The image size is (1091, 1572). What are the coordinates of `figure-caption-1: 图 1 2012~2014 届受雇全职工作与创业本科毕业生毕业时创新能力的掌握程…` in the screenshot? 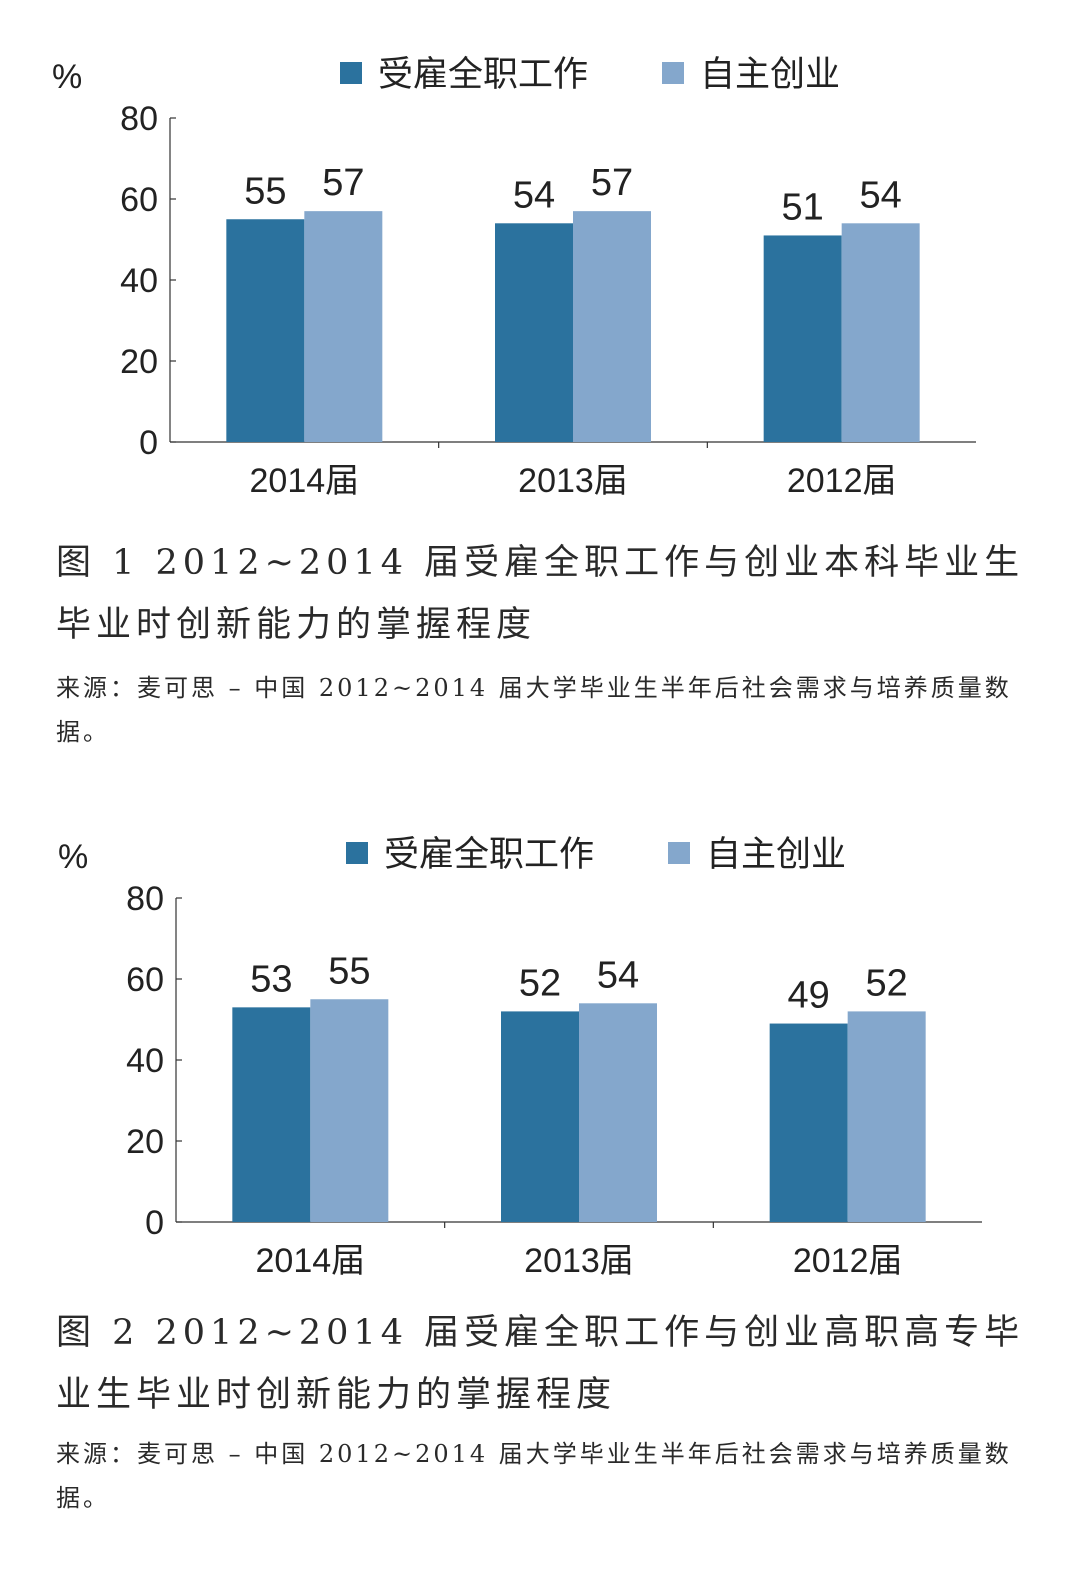 It's located at (540, 594).